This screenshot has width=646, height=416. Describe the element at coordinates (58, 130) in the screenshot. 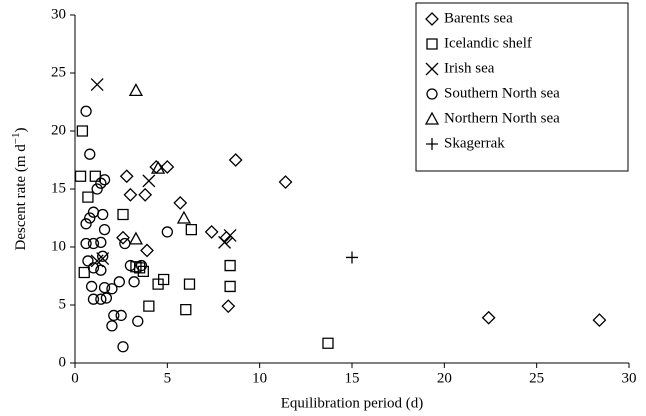

I see `y-tick-label: 20` at that location.